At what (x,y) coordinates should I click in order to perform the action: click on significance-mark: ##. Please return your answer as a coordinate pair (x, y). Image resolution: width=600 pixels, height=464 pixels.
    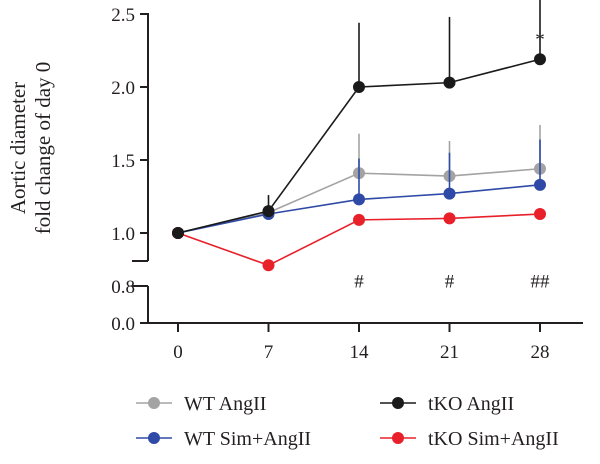
    Looking at the image, I should click on (541, 281).